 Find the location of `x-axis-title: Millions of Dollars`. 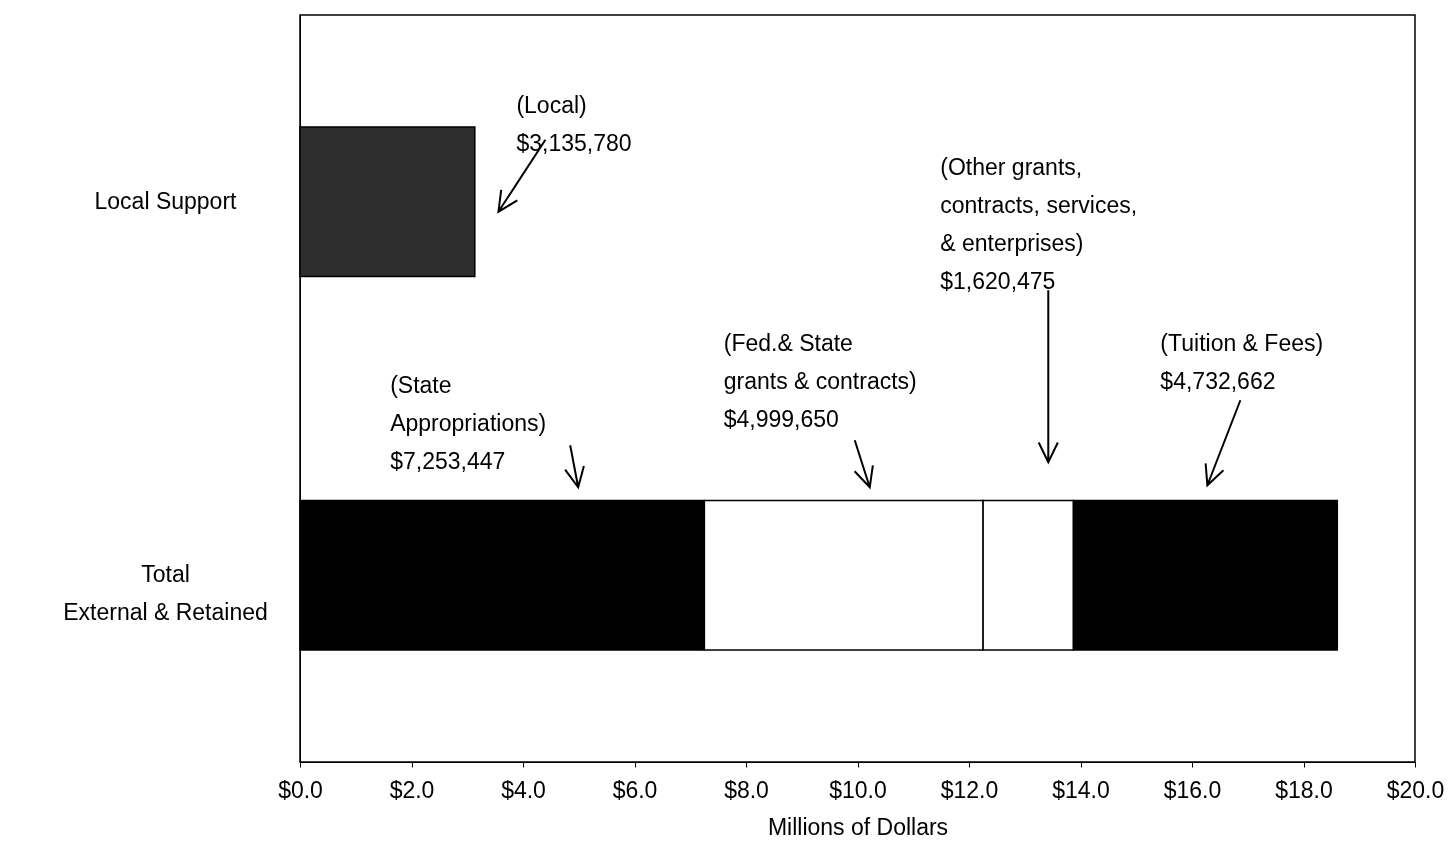

x-axis-title: Millions of Dollars is located at coordinates (858, 826).